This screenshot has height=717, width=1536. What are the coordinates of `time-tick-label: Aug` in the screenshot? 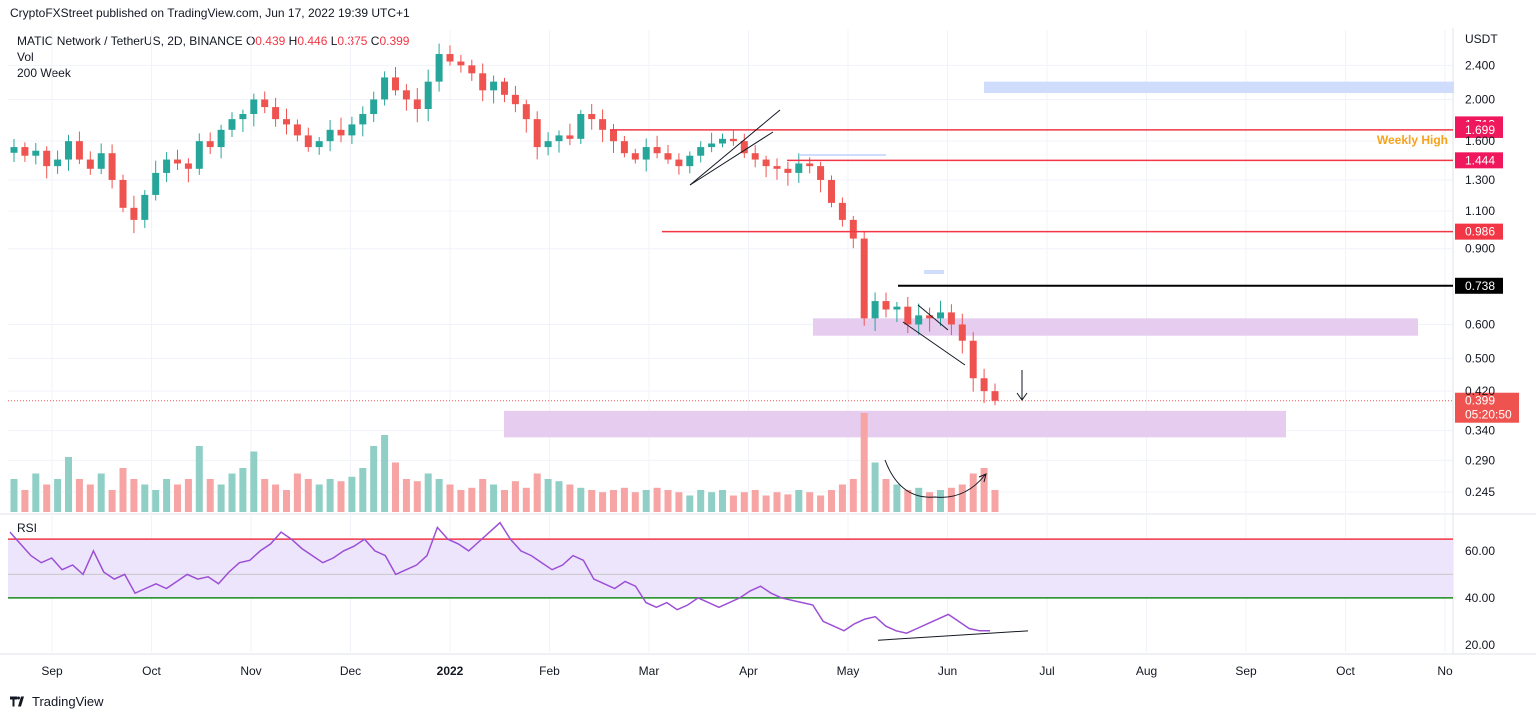 It's located at (1146, 671).